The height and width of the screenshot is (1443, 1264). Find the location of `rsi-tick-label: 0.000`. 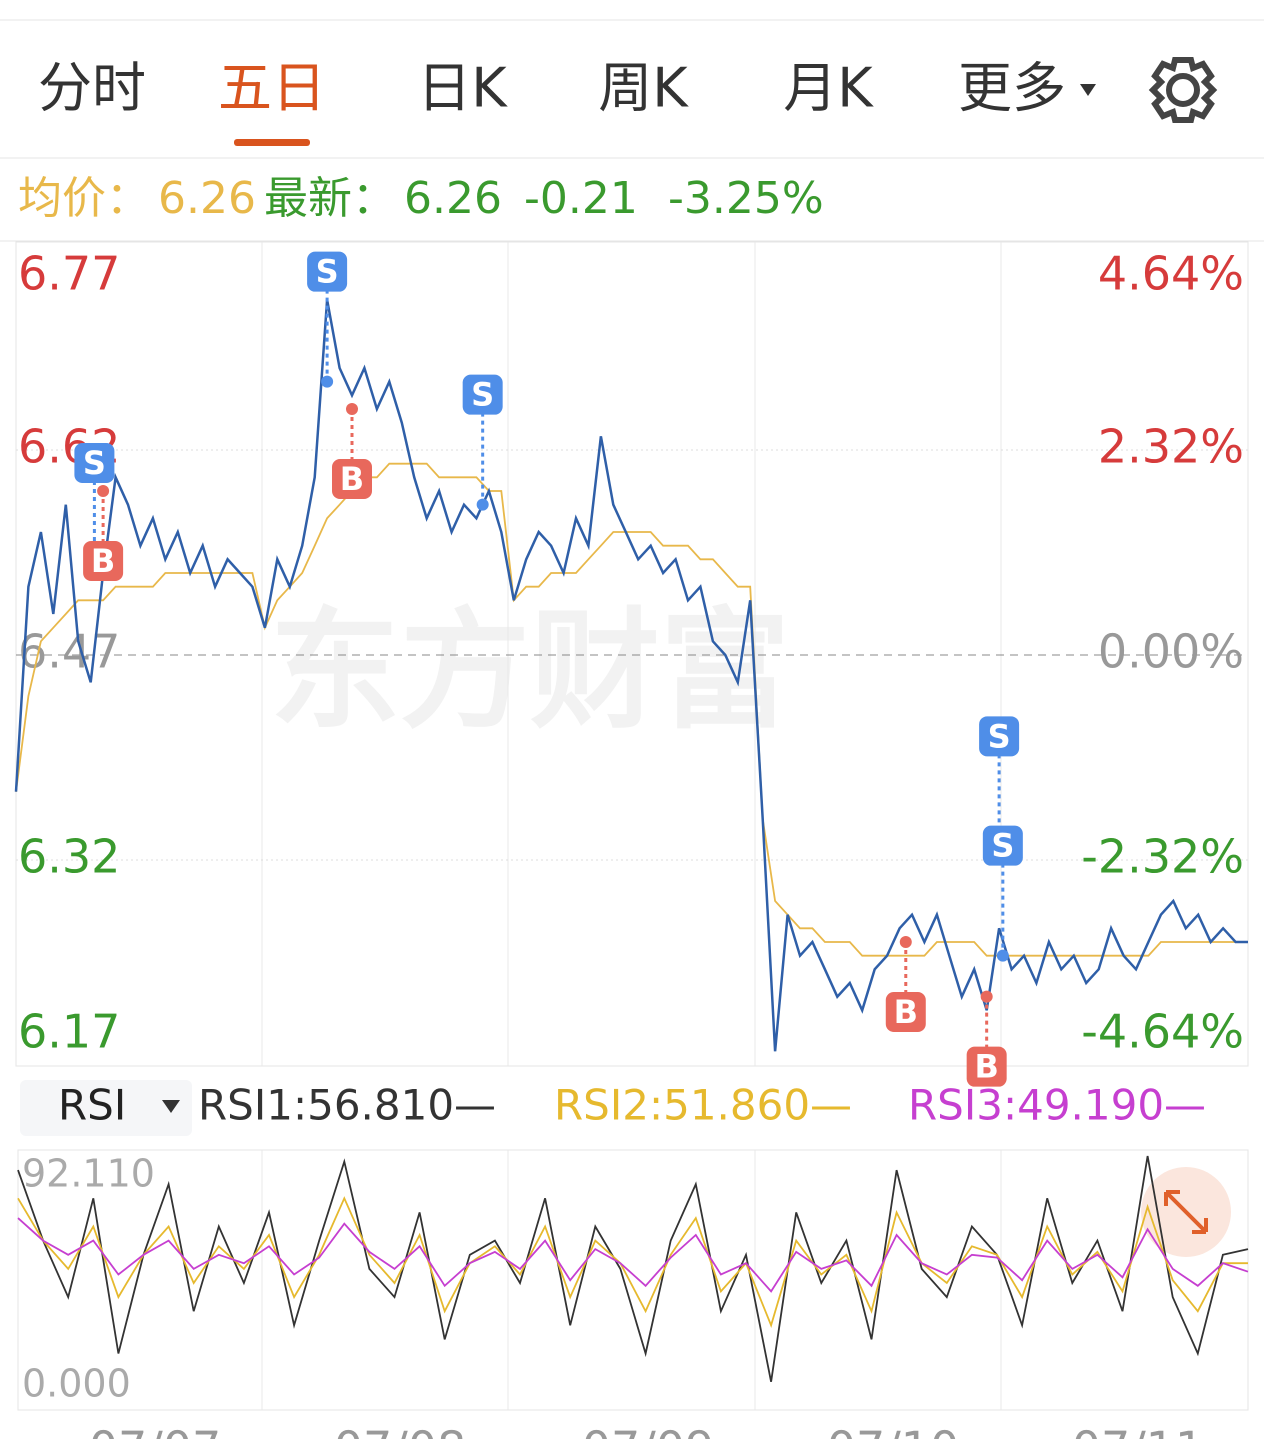

rsi-tick-label: 0.000 is located at coordinates (76, 1384).